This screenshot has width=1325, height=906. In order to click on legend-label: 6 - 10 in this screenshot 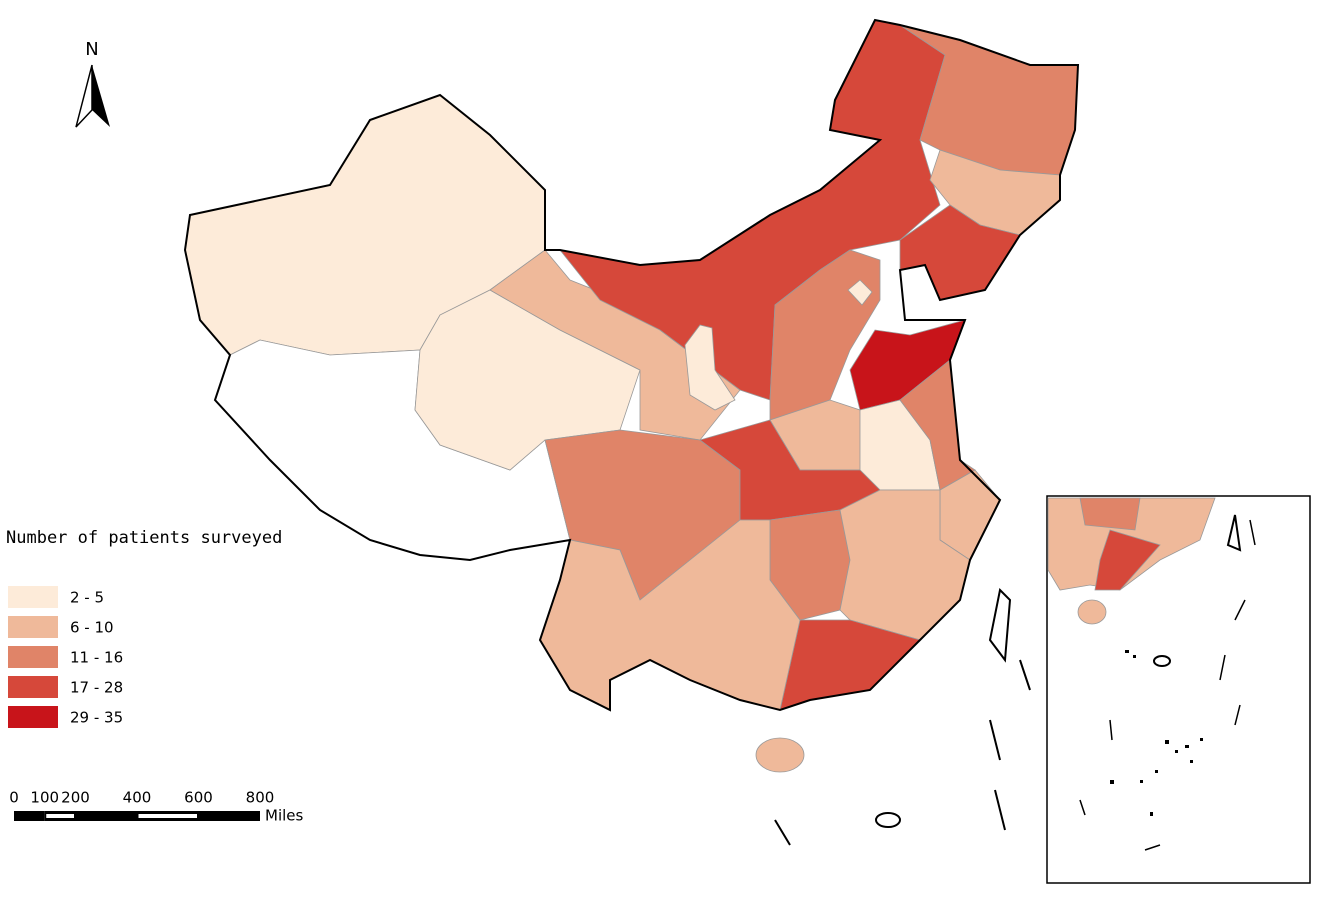, I will do `click(92, 628)`.